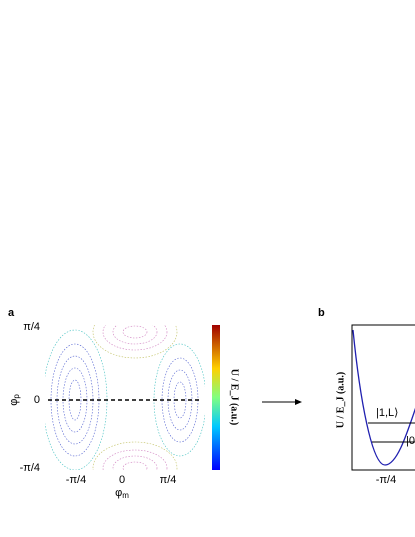  Describe the element at coordinates (216, 397) in the screenshot. I see `colorbar` at that location.